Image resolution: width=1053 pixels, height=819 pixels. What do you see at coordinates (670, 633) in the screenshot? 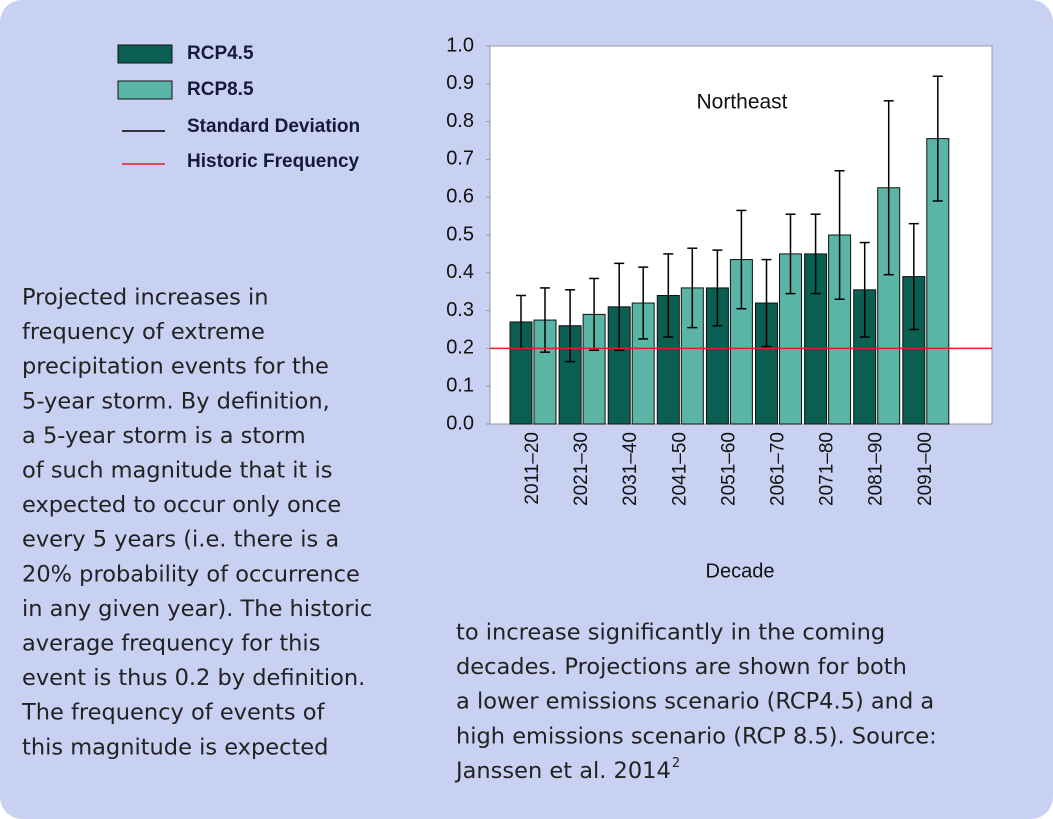
I see `caption-line: to increase significantly in the coming` at bounding box center [670, 633].